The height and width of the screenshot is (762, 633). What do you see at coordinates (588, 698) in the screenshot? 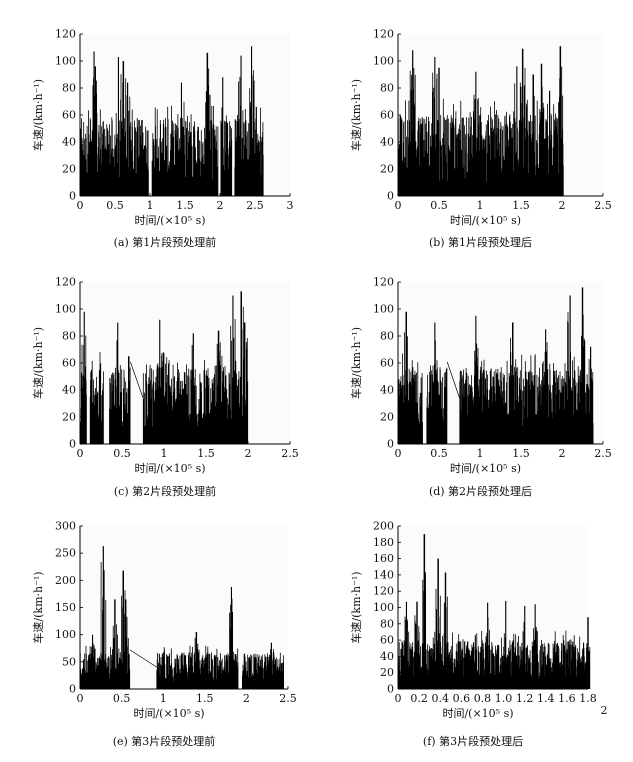
I see `x-tick-label: 1.8` at bounding box center [588, 698].